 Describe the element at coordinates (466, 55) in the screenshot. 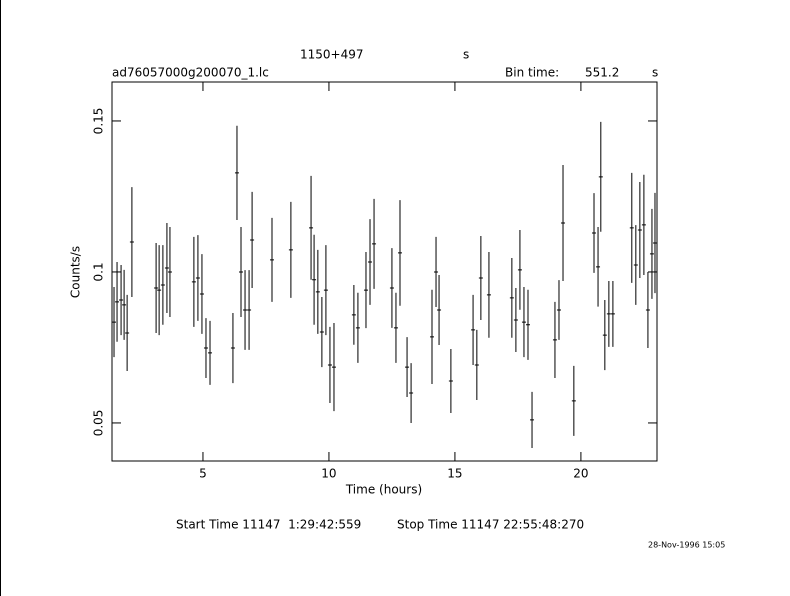

I see `title-suffix: s` at that location.